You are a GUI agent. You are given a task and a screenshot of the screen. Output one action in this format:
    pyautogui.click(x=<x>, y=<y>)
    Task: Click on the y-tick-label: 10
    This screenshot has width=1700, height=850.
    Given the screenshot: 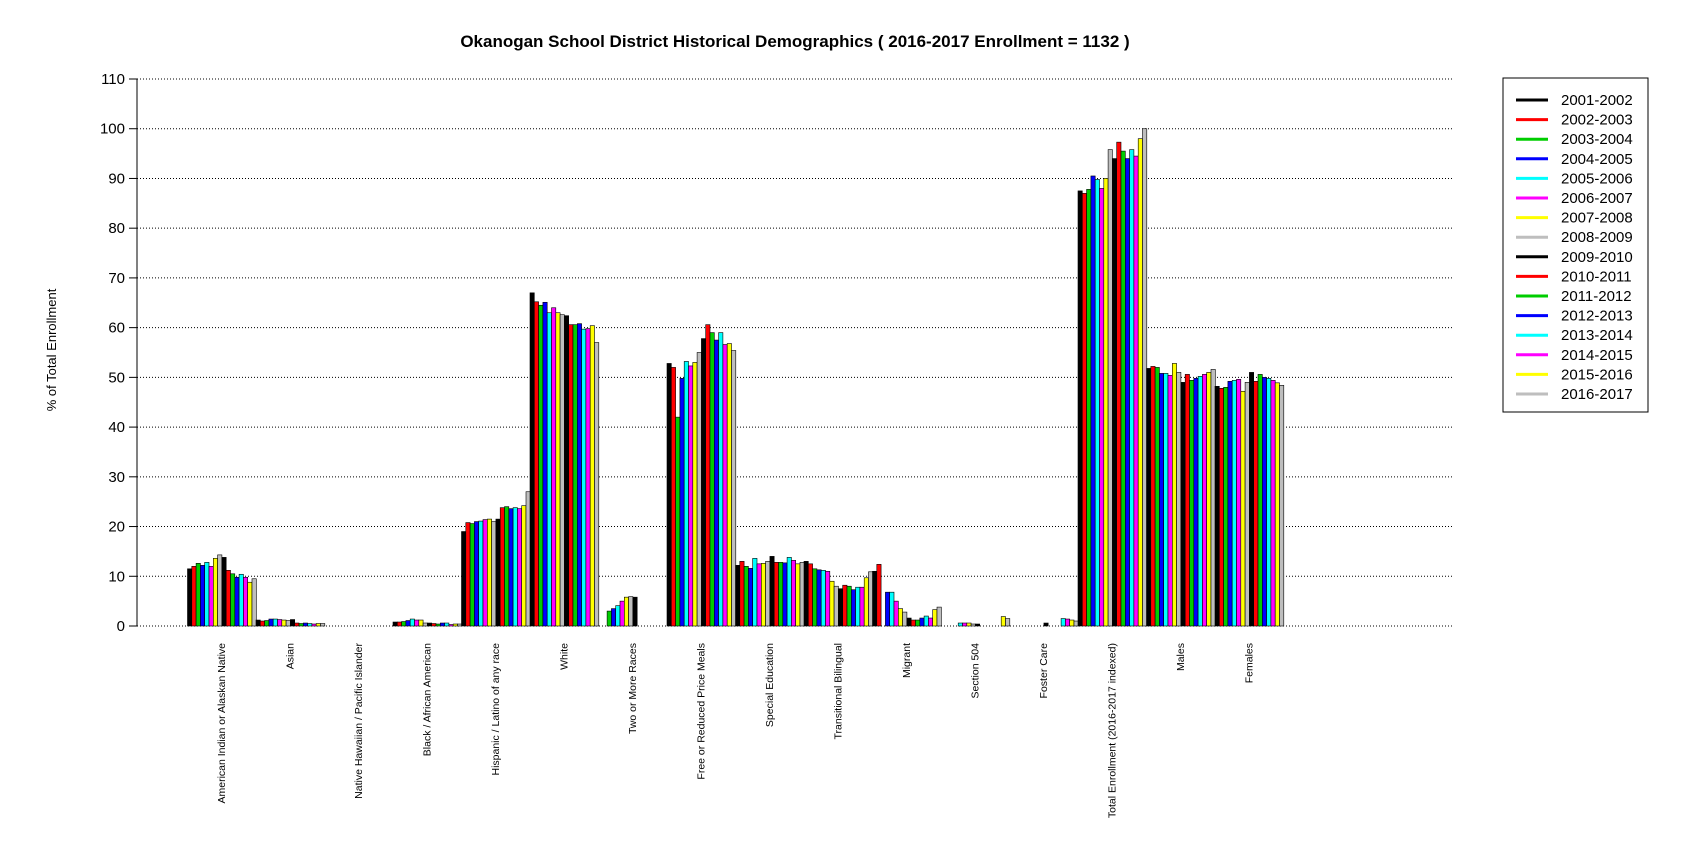 What is the action you would take?
    pyautogui.click(x=116, y=576)
    